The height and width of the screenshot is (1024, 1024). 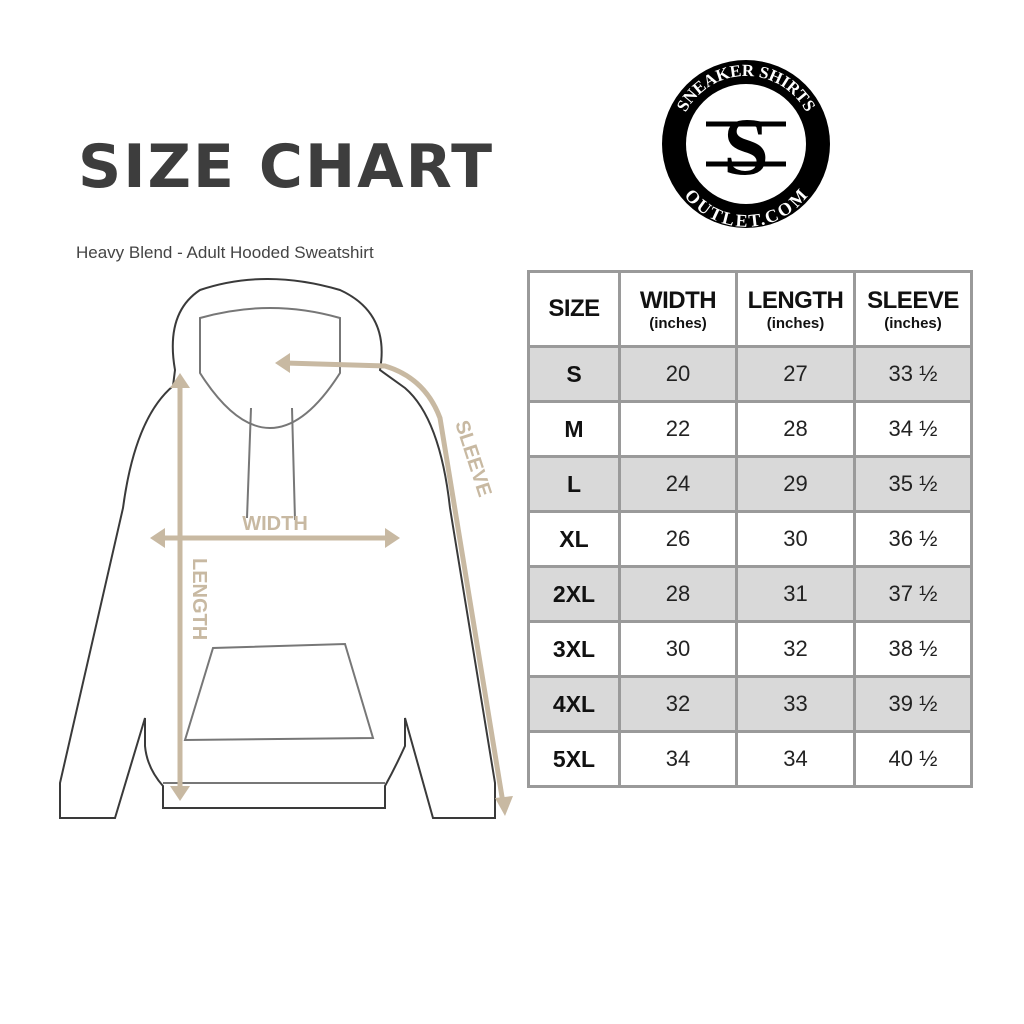 What do you see at coordinates (199, 599) in the screenshot?
I see `length-label: LENGTH` at bounding box center [199, 599].